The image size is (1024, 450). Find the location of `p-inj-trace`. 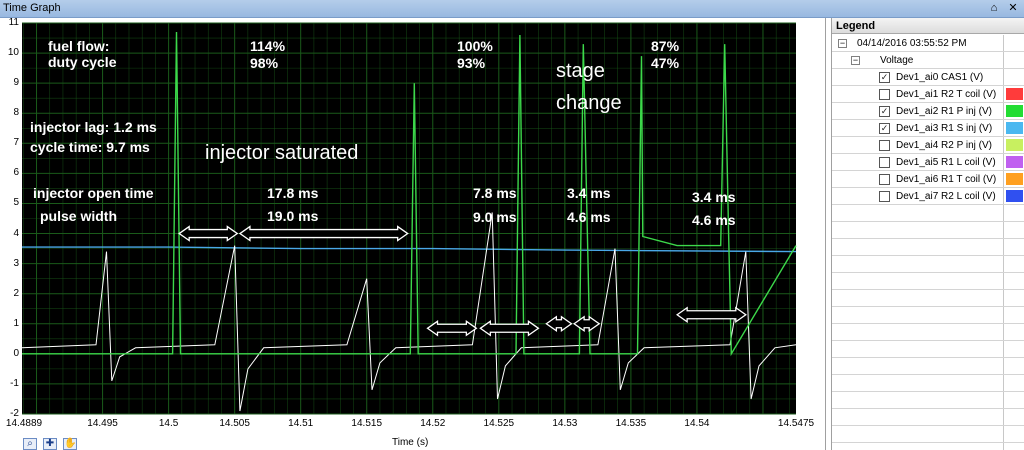

p-inj-trace is located at coordinates (409, 249).